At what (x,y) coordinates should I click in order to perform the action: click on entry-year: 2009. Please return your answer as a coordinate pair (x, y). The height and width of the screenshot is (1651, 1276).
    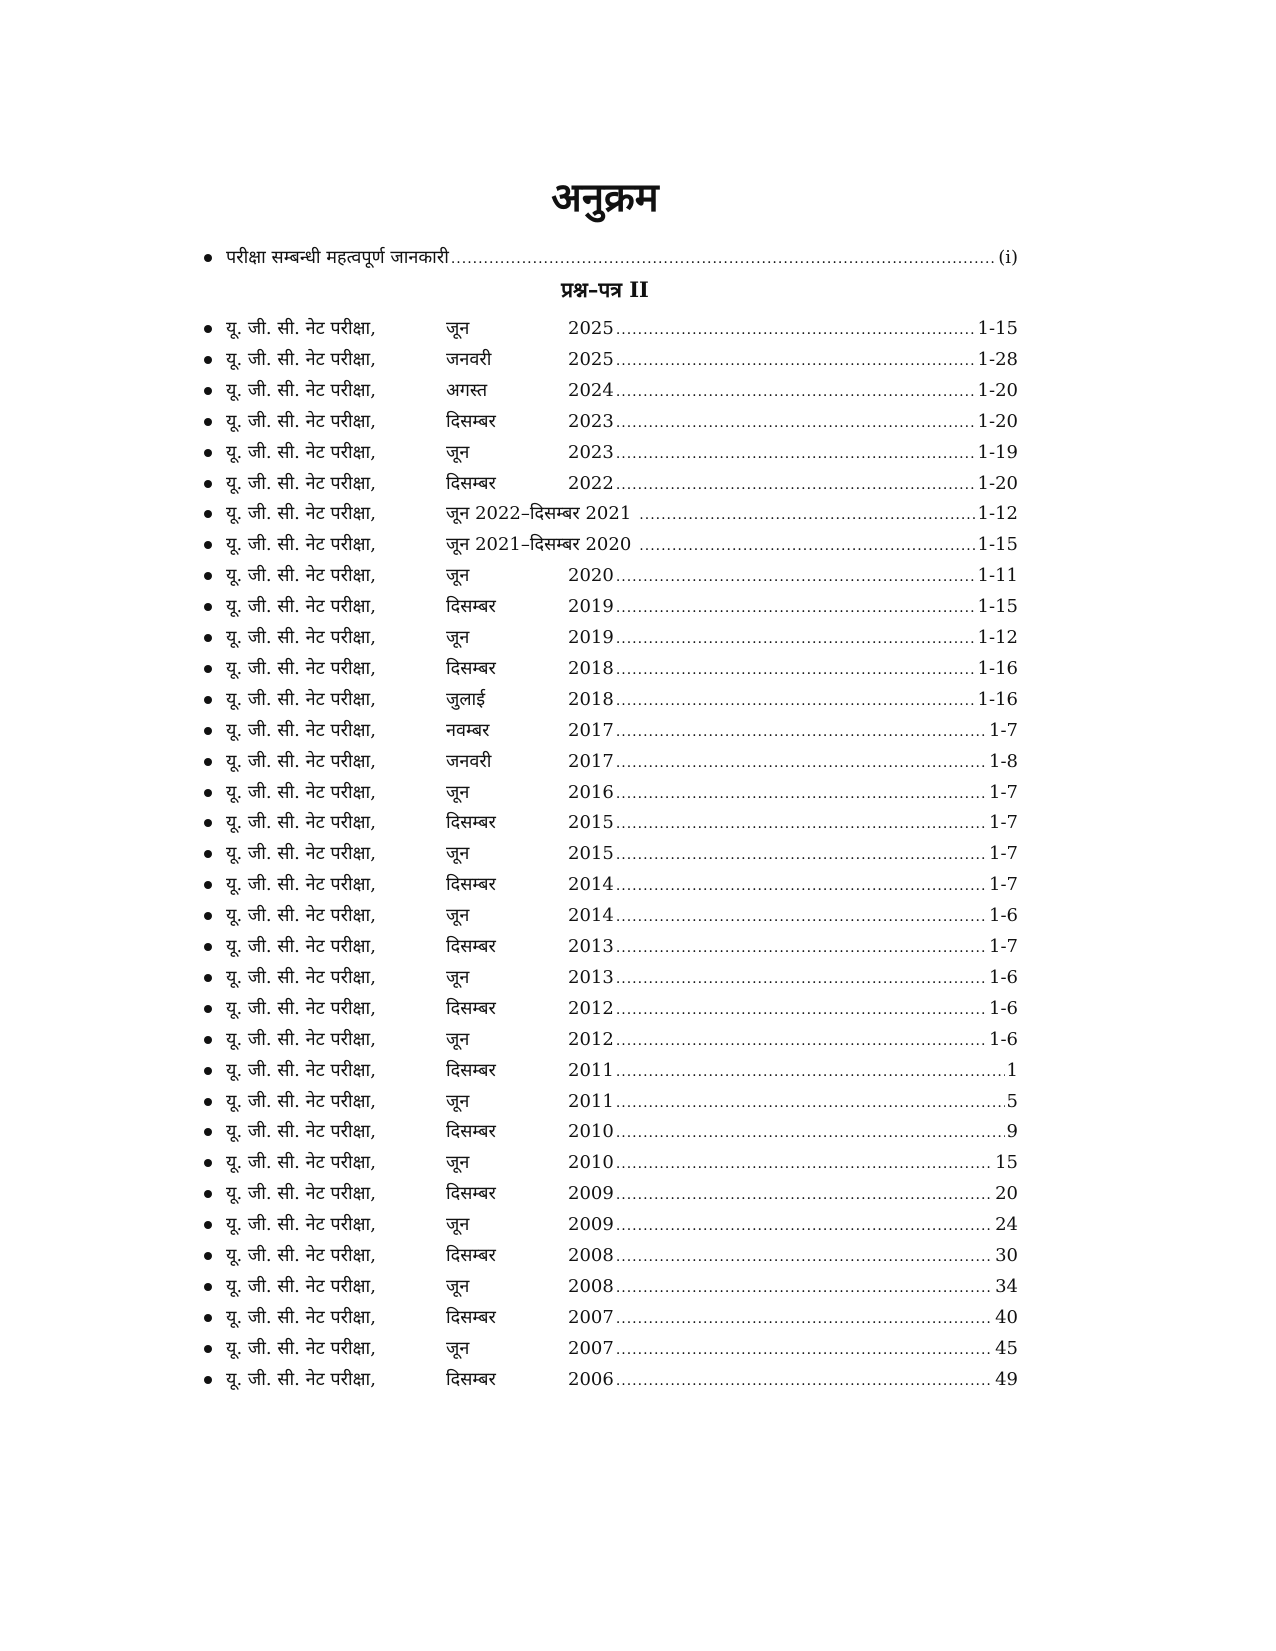
    Looking at the image, I should click on (591, 1225).